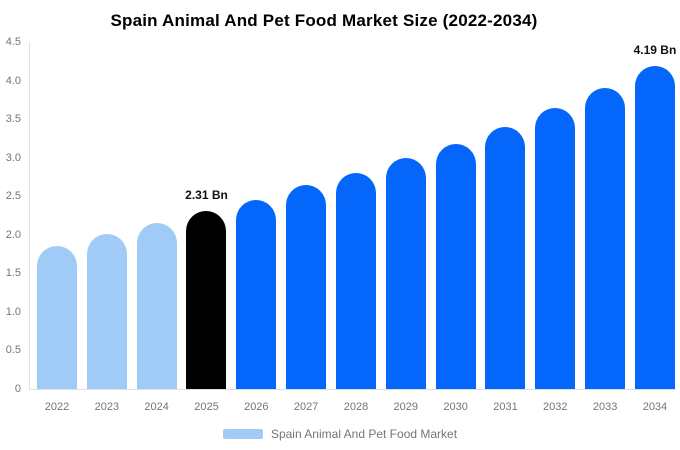  I want to click on x-tick-2024: 2024, so click(156, 407).